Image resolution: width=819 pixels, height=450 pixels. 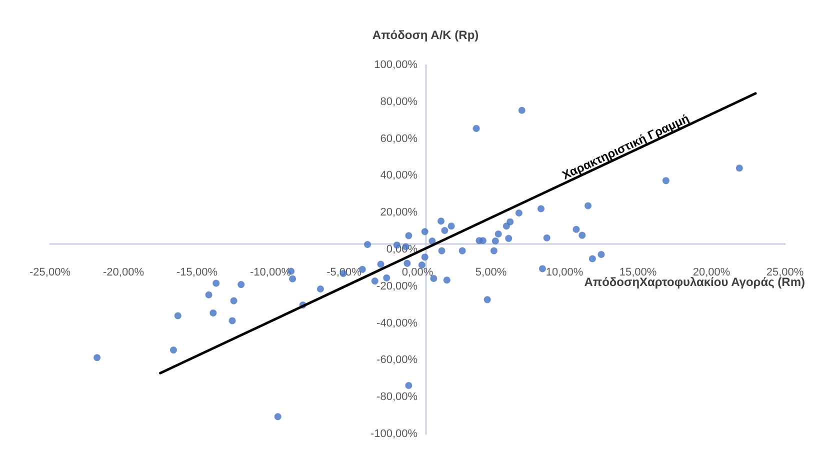 I want to click on y-tick-label: -80,00%, so click(x=397, y=397).